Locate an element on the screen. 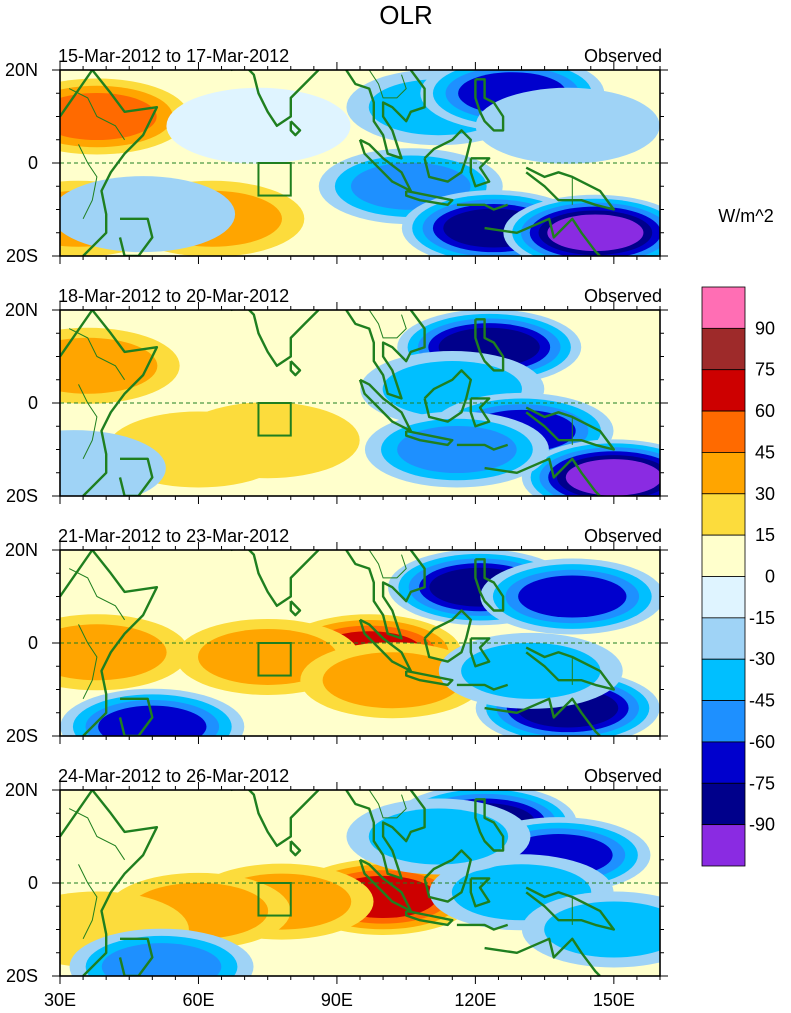 This screenshot has height=1013, width=791. panel-date-range: 15-Mar-2012 to 17-Mar-2012 is located at coordinates (173, 56).